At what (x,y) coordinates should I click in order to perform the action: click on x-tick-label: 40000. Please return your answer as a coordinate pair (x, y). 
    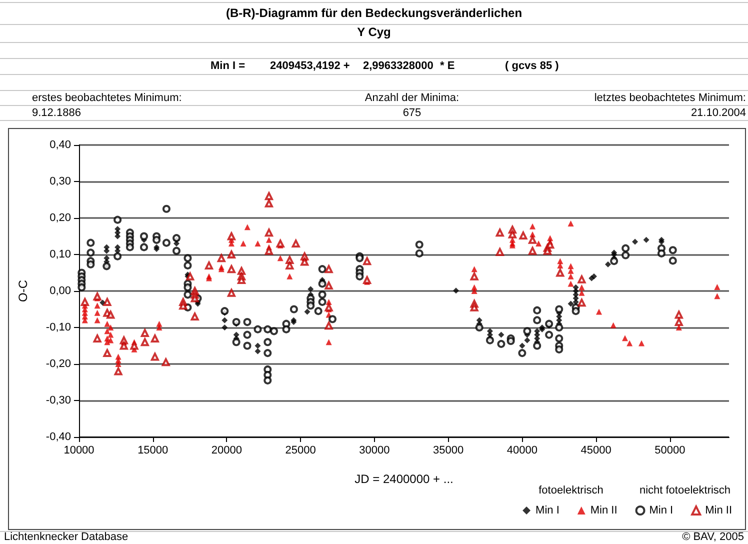
    Looking at the image, I should click on (522, 450).